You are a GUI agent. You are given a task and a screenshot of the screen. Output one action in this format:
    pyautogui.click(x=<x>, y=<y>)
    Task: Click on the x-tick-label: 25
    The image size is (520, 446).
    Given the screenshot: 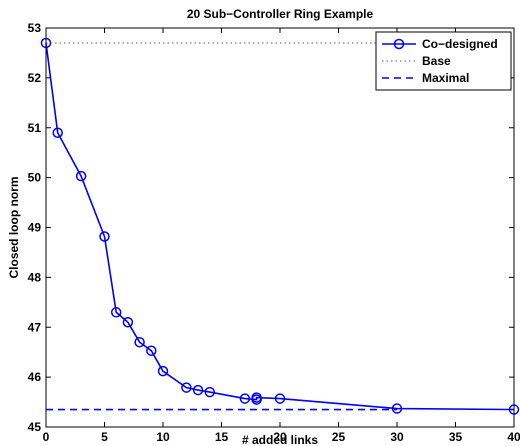 What is the action you would take?
    pyautogui.click(x=339, y=437)
    